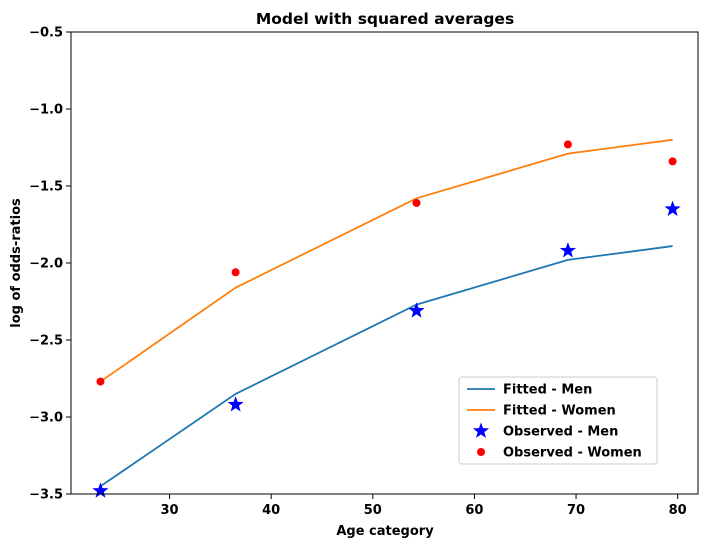  What do you see at coordinates (678, 510) in the screenshot?
I see `x-tick-label: 80` at bounding box center [678, 510].